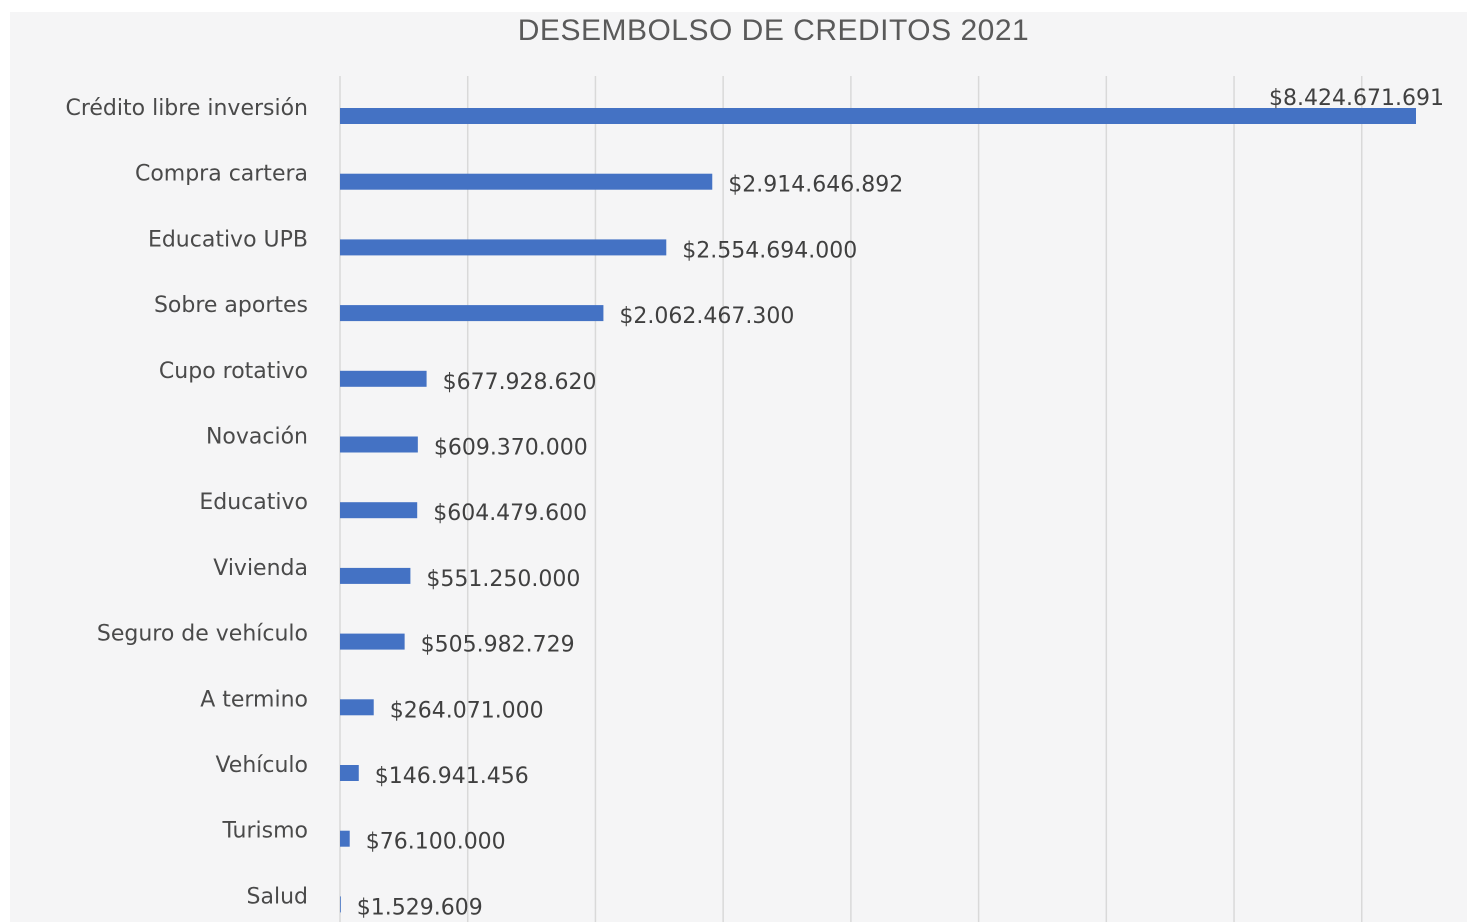 The height and width of the screenshot is (922, 1467). What do you see at coordinates (1356, 98) in the screenshot?
I see `data-label: $8.424.671.691` at bounding box center [1356, 98].